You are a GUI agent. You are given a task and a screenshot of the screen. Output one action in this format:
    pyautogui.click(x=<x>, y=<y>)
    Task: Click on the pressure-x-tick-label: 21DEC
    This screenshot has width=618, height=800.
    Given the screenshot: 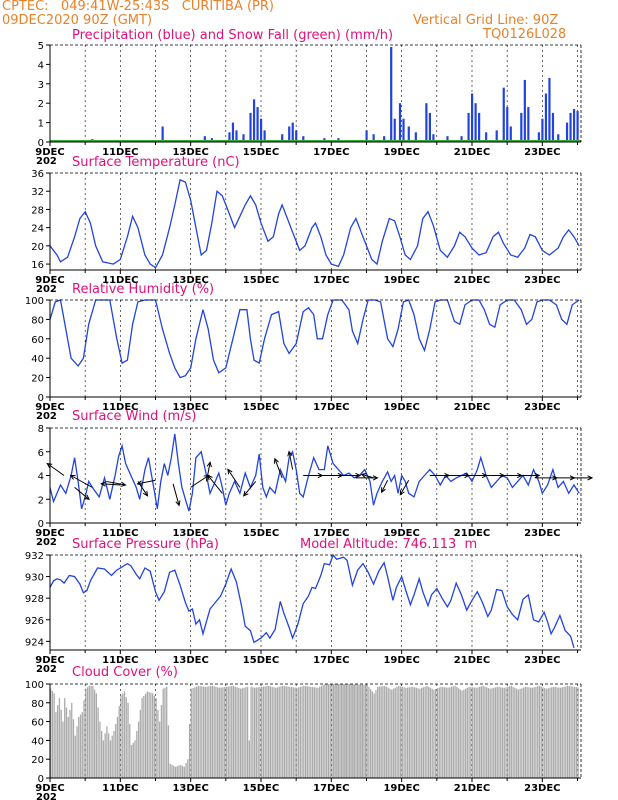 What is the action you would take?
    pyautogui.click(x=472, y=660)
    